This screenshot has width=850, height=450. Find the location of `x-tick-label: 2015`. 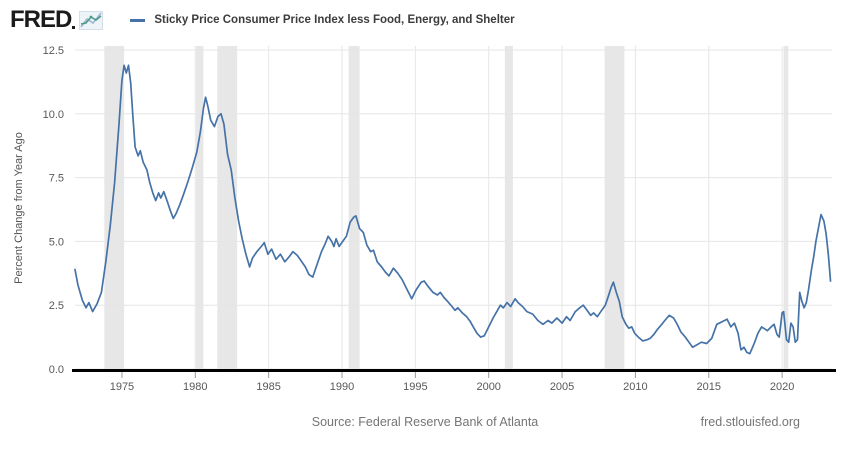

x-tick-label: 2015 is located at coordinates (709, 387).